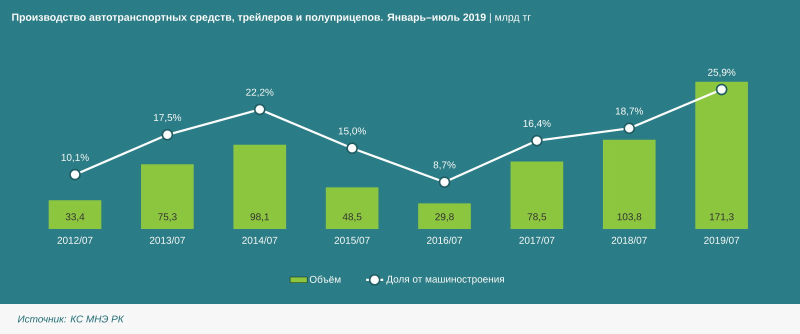 This screenshot has width=800, height=334. Describe the element at coordinates (444, 240) in the screenshot. I see `x-tick-label: 2016/07` at that location.